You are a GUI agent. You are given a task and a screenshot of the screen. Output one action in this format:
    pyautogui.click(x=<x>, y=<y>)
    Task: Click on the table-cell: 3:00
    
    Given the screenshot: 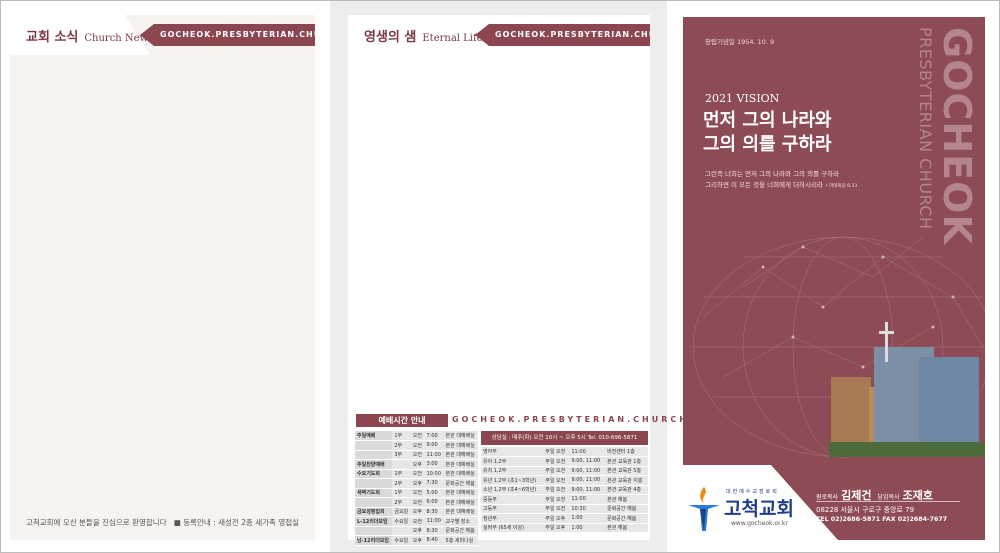 What is the action you would take?
    pyautogui.click(x=434, y=464)
    